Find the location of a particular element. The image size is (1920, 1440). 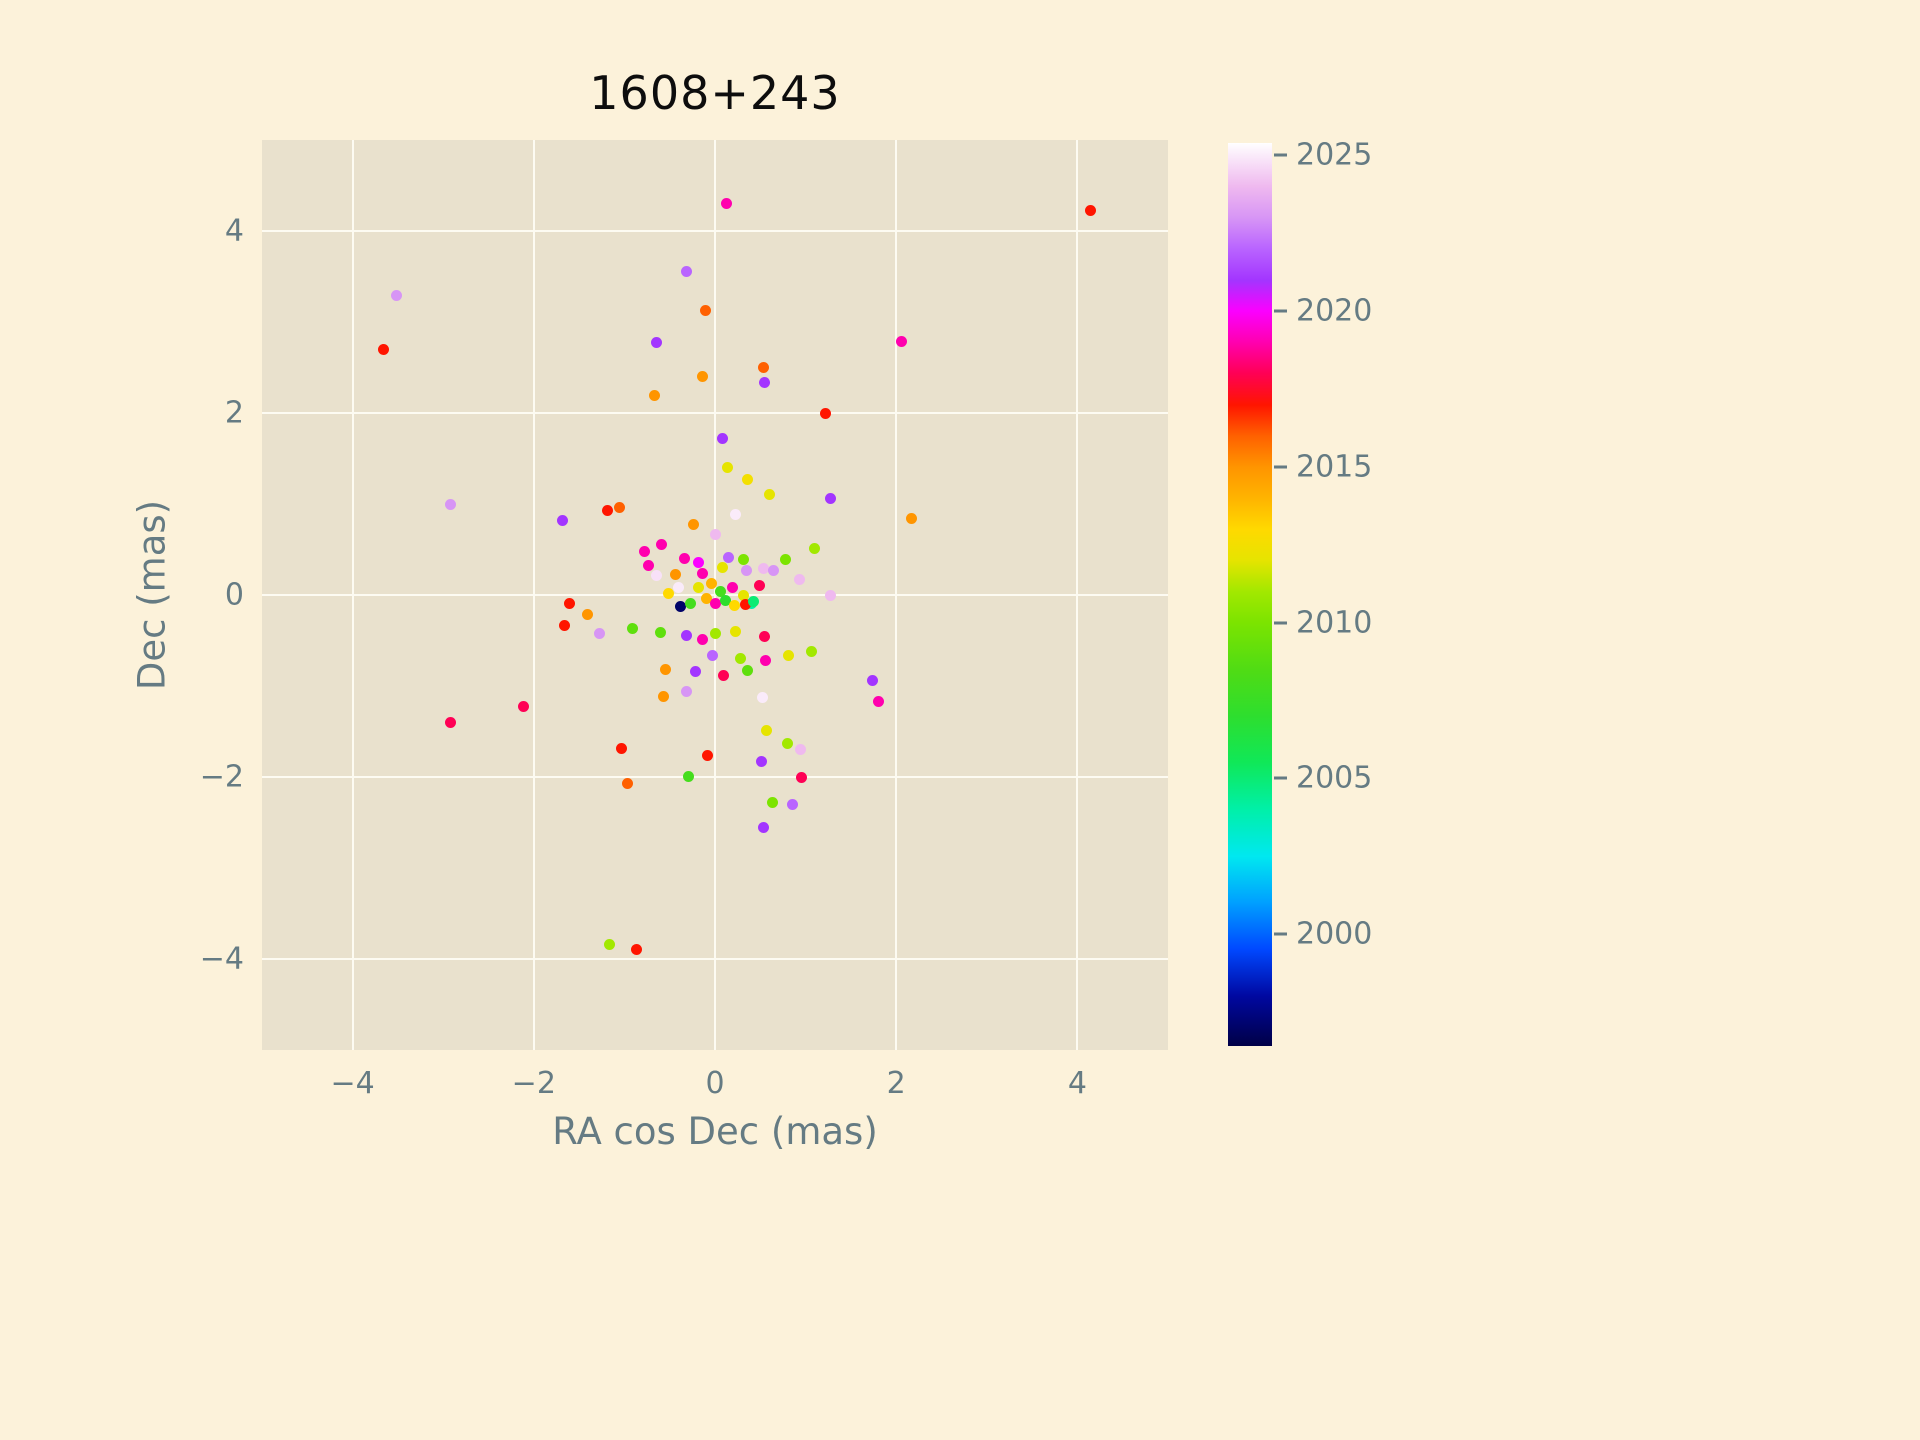

y-tick-label: −2 is located at coordinates (221, 777).